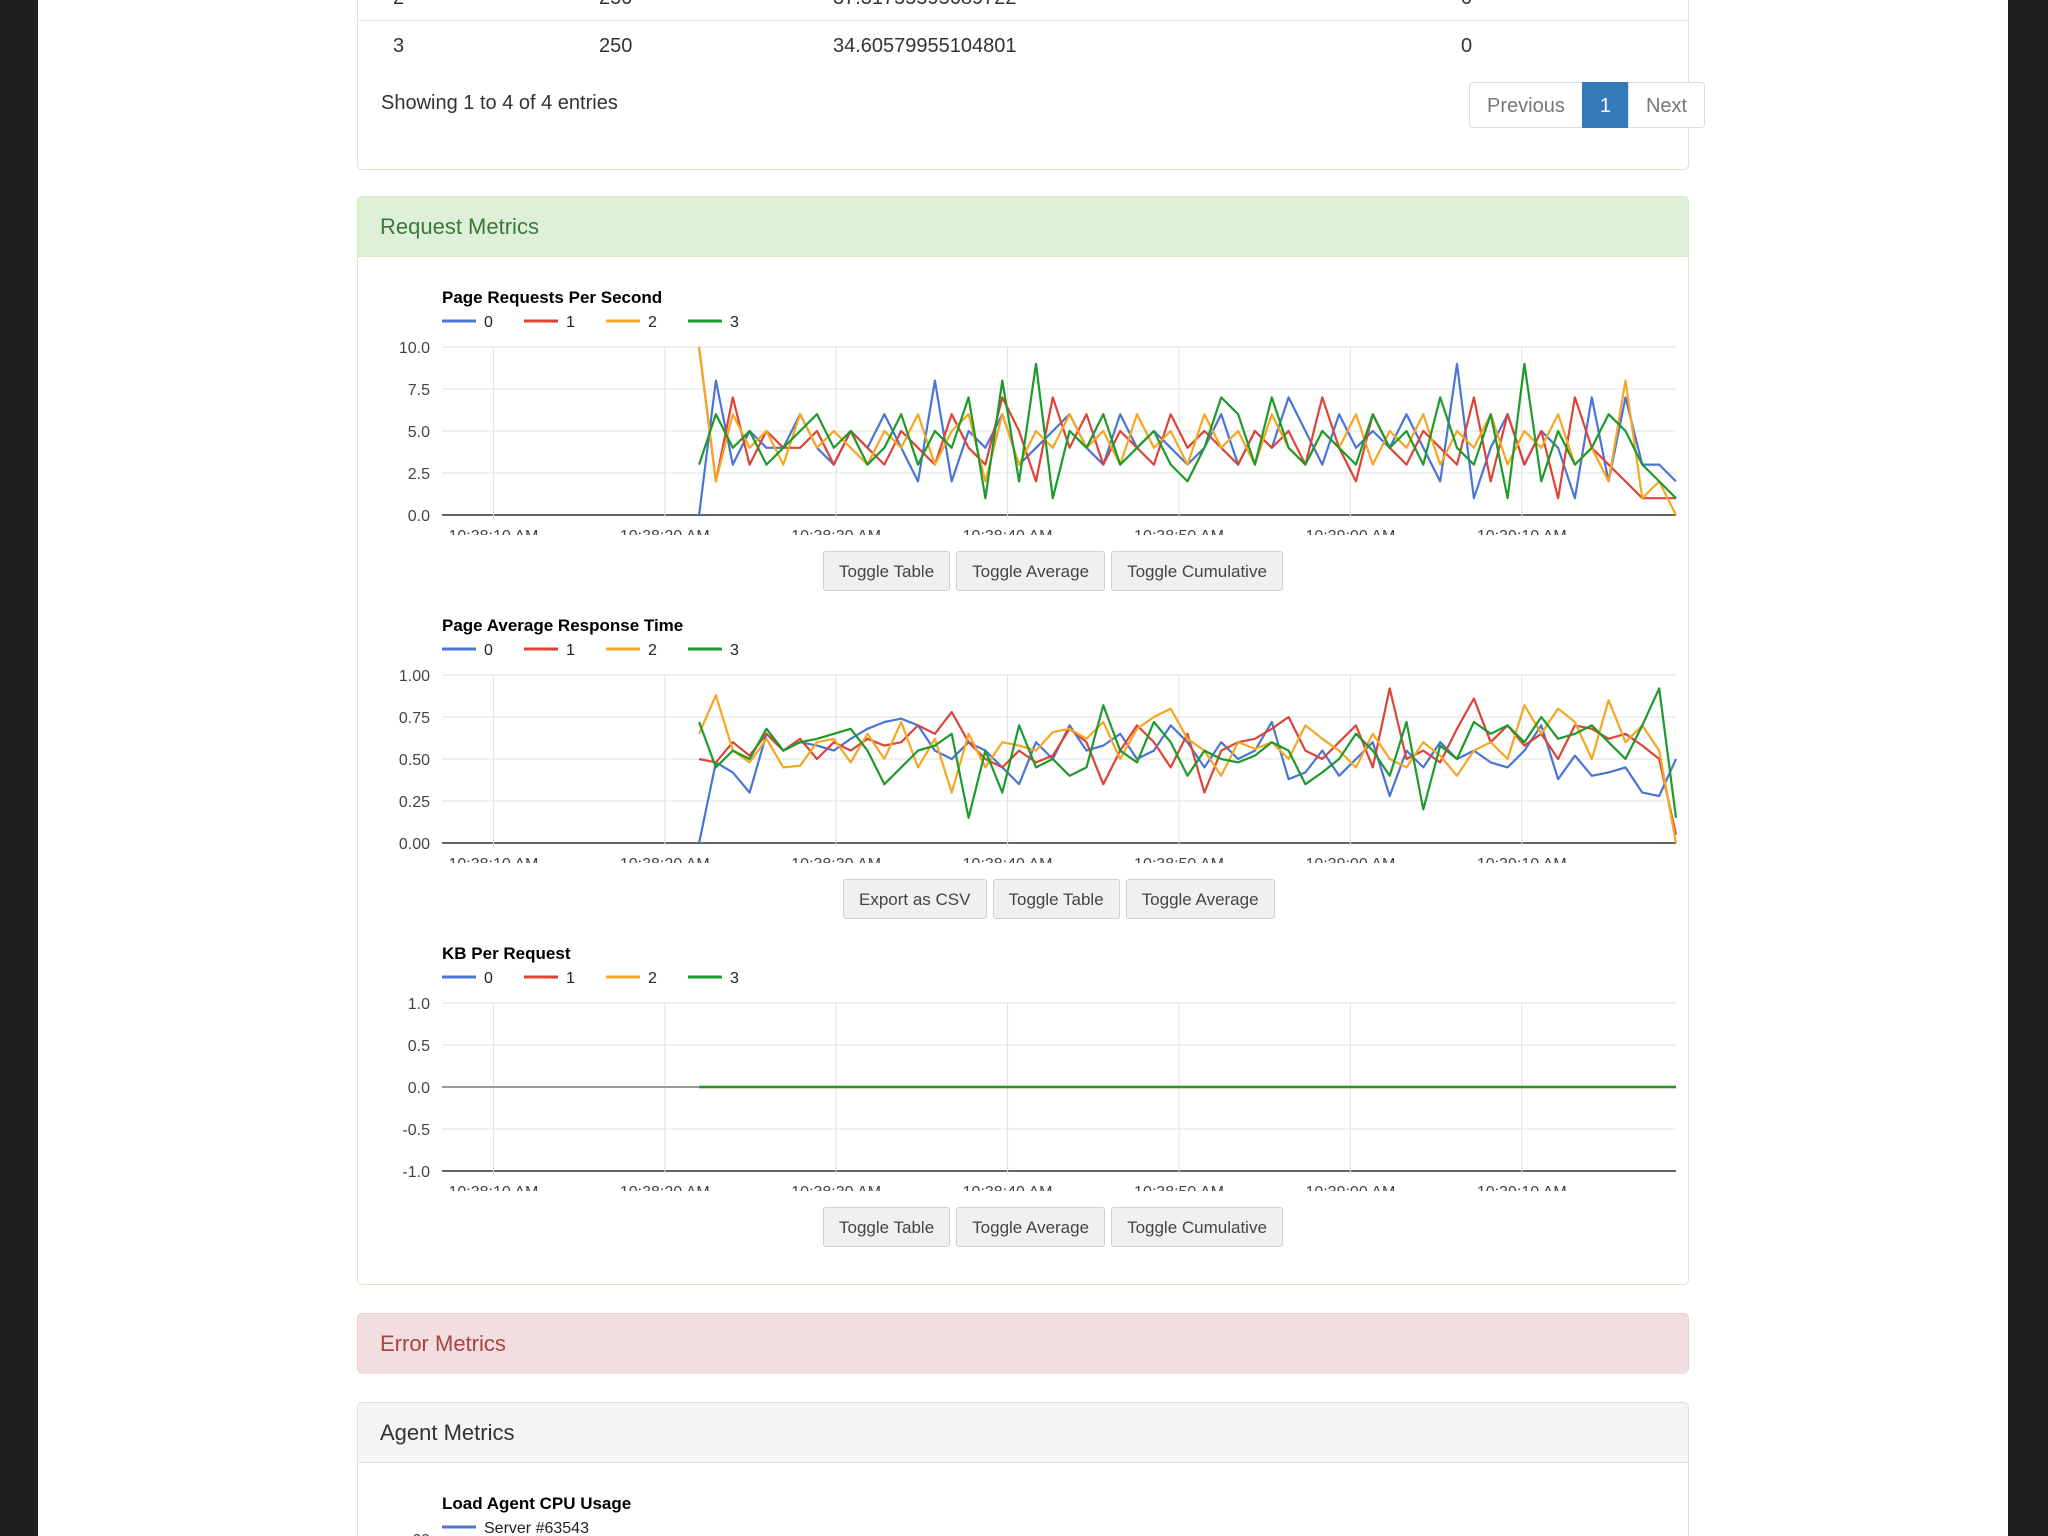 The height and width of the screenshot is (1536, 2048). Describe the element at coordinates (416, 1130) in the screenshot. I see `y-tick-label: -0.5` at that location.